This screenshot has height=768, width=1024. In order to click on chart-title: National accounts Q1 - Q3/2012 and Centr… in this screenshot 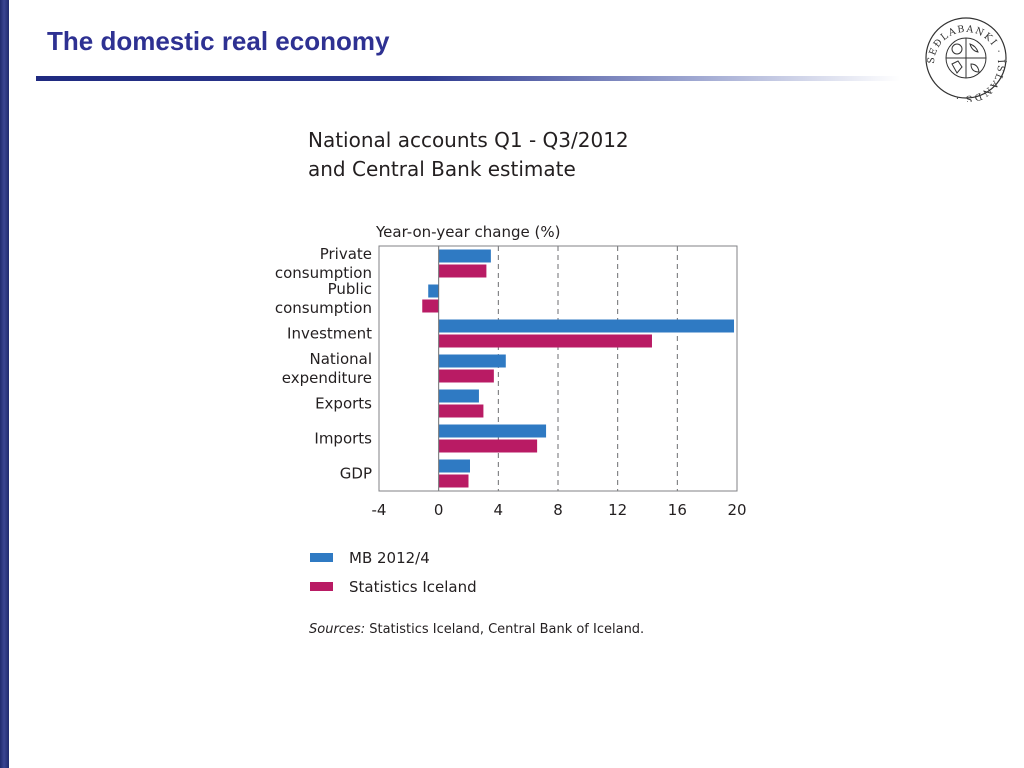, I will do `click(468, 155)`.